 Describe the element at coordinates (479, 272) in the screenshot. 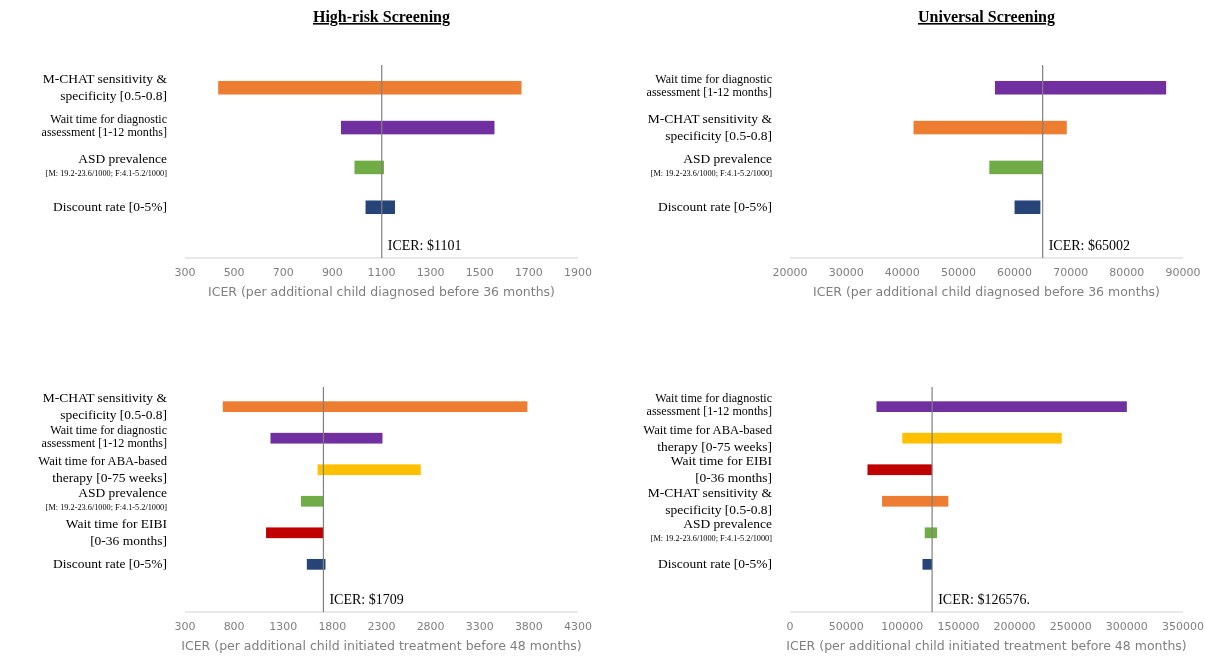

I see `x-tick-label: 1500` at that location.